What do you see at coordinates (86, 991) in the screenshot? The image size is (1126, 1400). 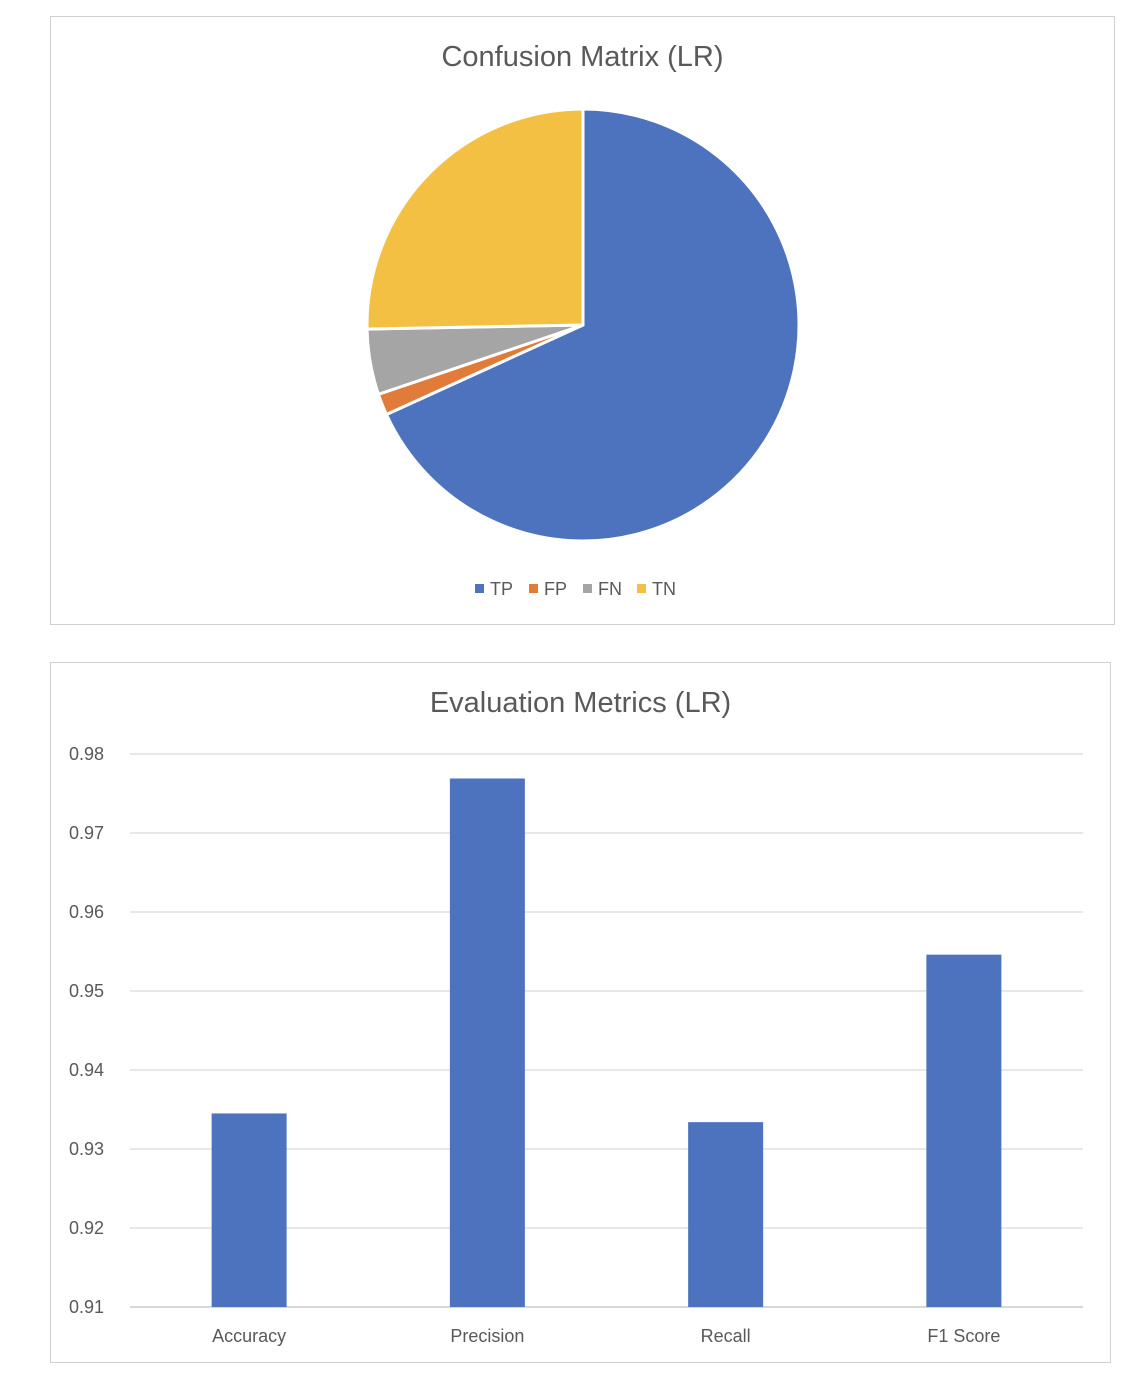 I see `y-tick-label: 0.95` at bounding box center [86, 991].